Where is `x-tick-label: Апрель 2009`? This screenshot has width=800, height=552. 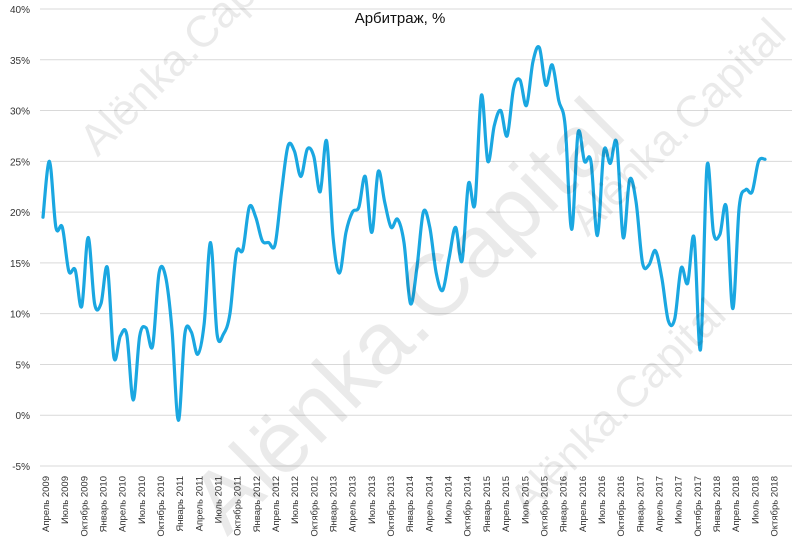
x-tick-label: Апрель 2009 is located at coordinates (46, 504).